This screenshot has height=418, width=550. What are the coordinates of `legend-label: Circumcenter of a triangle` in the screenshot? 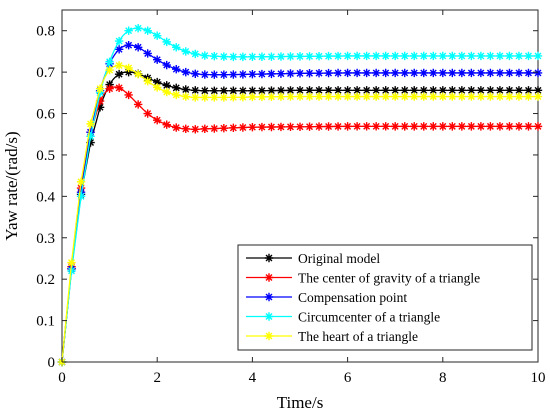 It's located at (369, 317).